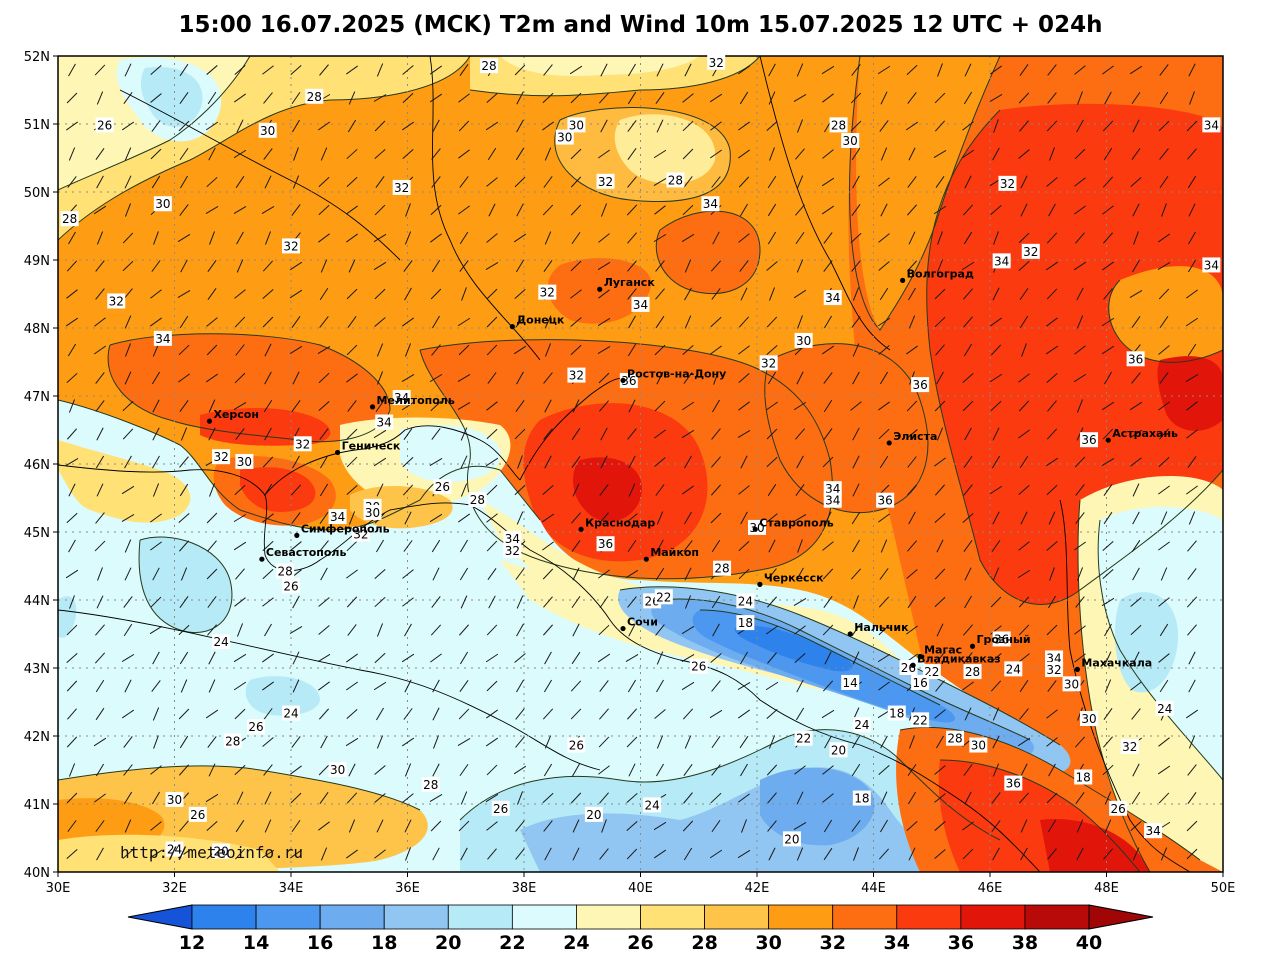 The width and height of the screenshot is (1281, 963). I want to click on isotherm-label: 26, so click(442, 487).